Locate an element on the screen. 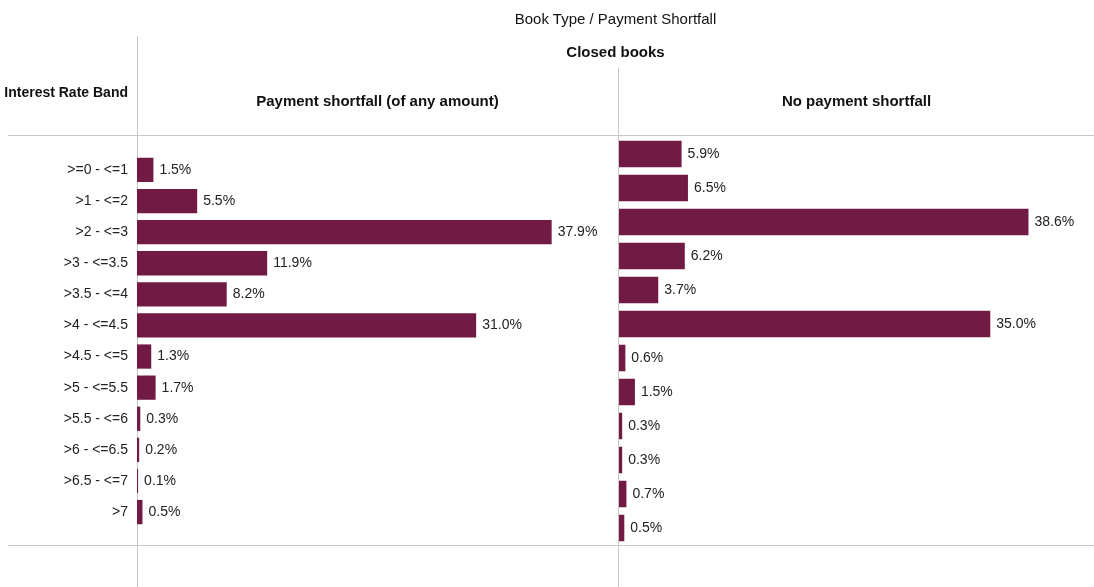  data-label: 5.9% is located at coordinates (703, 152).